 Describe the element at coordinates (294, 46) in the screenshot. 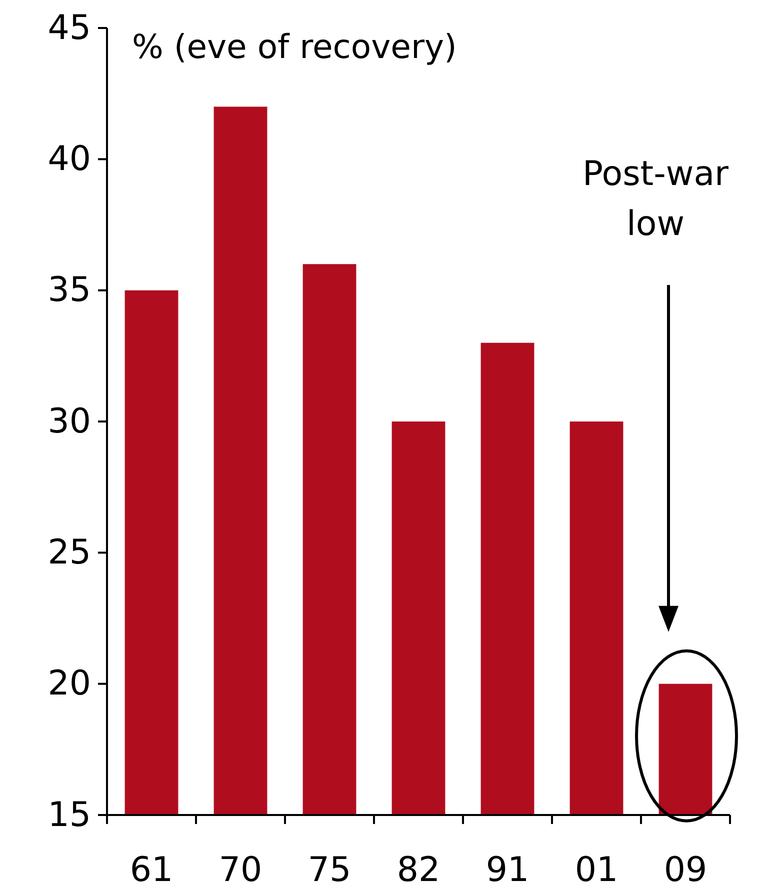

I see `y-axis-title: % (eve of recovery)` at that location.